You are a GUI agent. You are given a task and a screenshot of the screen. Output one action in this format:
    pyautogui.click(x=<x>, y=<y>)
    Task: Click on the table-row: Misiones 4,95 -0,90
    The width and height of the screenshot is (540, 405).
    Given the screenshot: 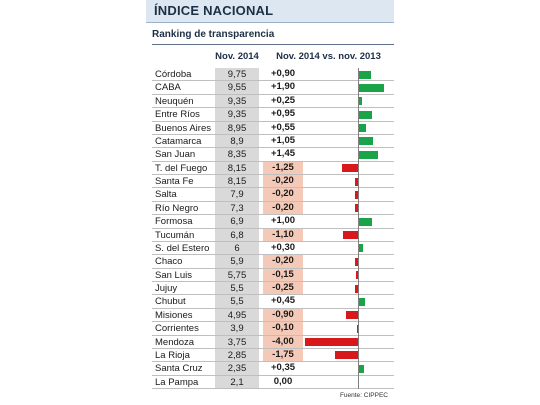 What is the action you would take?
    pyautogui.click(x=273, y=315)
    